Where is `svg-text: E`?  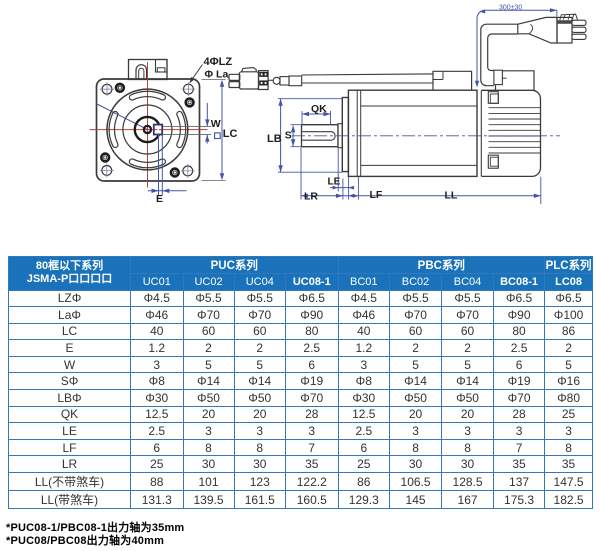 svg-text: E is located at coordinates (159, 199).